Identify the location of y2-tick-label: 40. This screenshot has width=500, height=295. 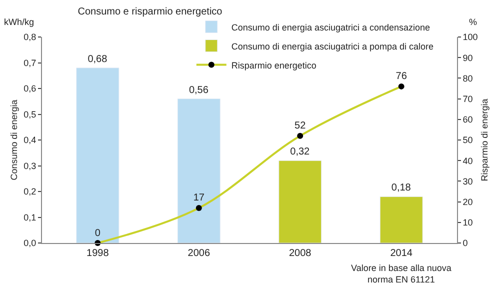
(467, 161).